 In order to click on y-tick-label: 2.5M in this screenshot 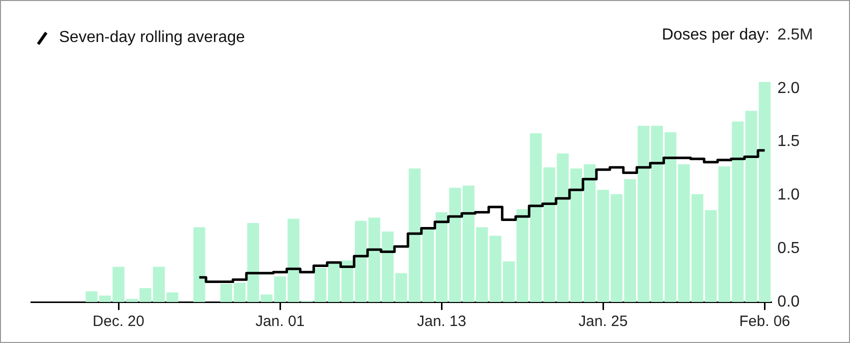, I will do `click(795, 35)`.